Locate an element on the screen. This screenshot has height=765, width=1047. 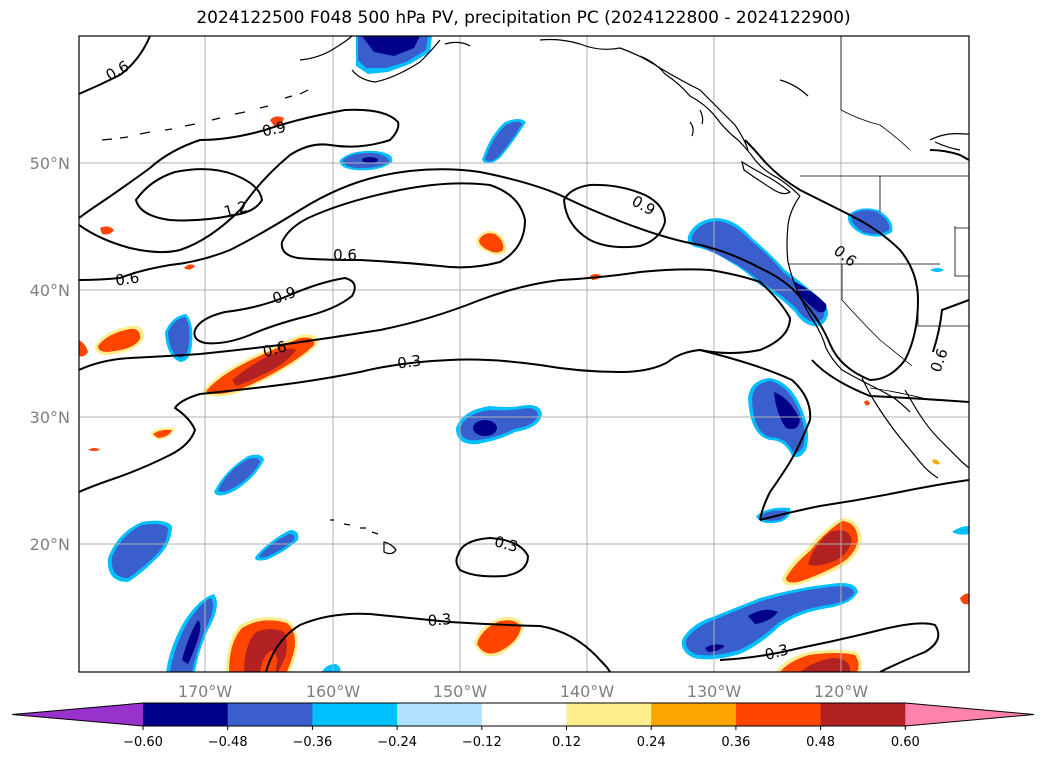
precip-blob-west-pos-edge is located at coordinates (83, 348).